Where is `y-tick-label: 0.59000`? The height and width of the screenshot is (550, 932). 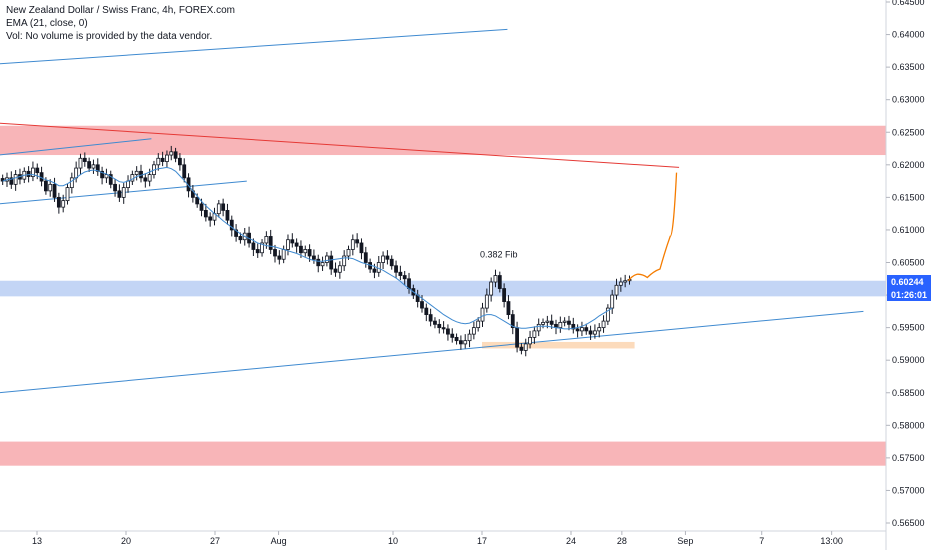 y-tick-label: 0.59000 is located at coordinates (908, 360).